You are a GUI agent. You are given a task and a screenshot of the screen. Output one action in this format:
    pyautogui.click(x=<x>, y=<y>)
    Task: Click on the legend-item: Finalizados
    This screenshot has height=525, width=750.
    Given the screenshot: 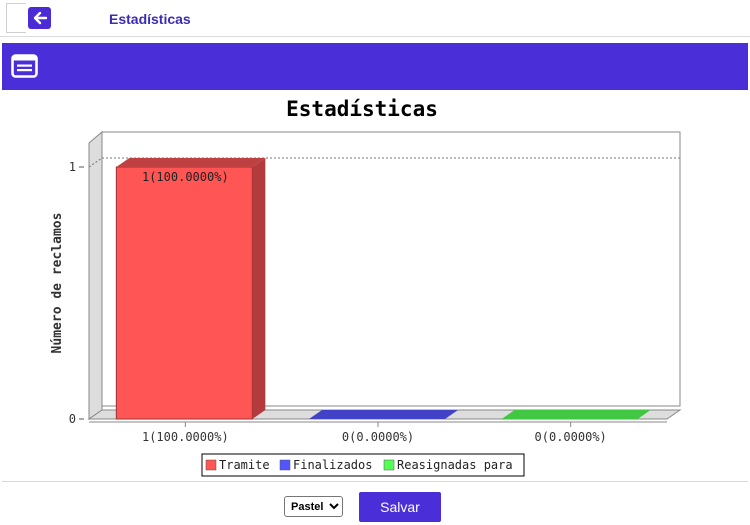 What is the action you would take?
    pyautogui.click(x=325, y=465)
    